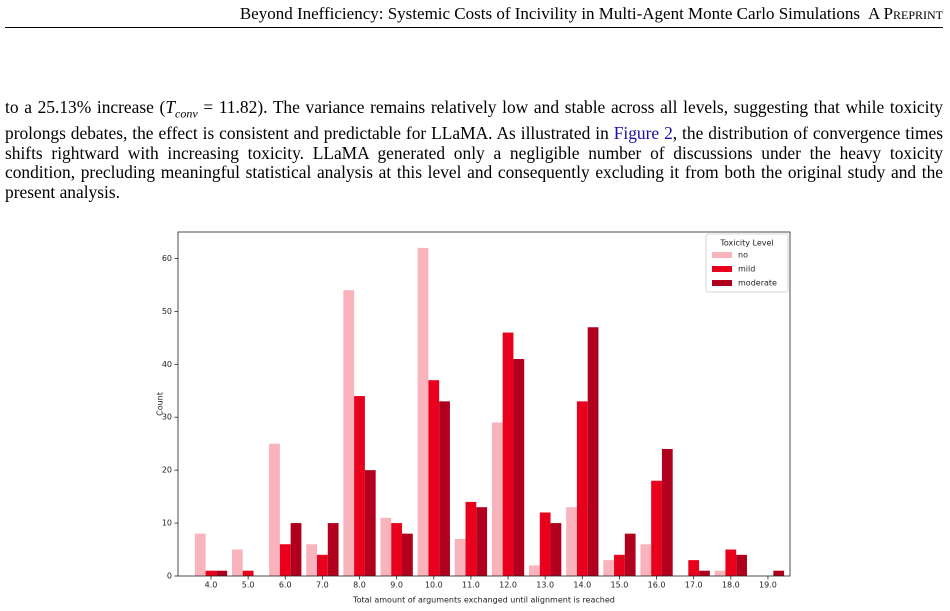 Image resolution: width=950 pixels, height=611 pixels. I want to click on x-tick-label: 11.0, so click(471, 585).